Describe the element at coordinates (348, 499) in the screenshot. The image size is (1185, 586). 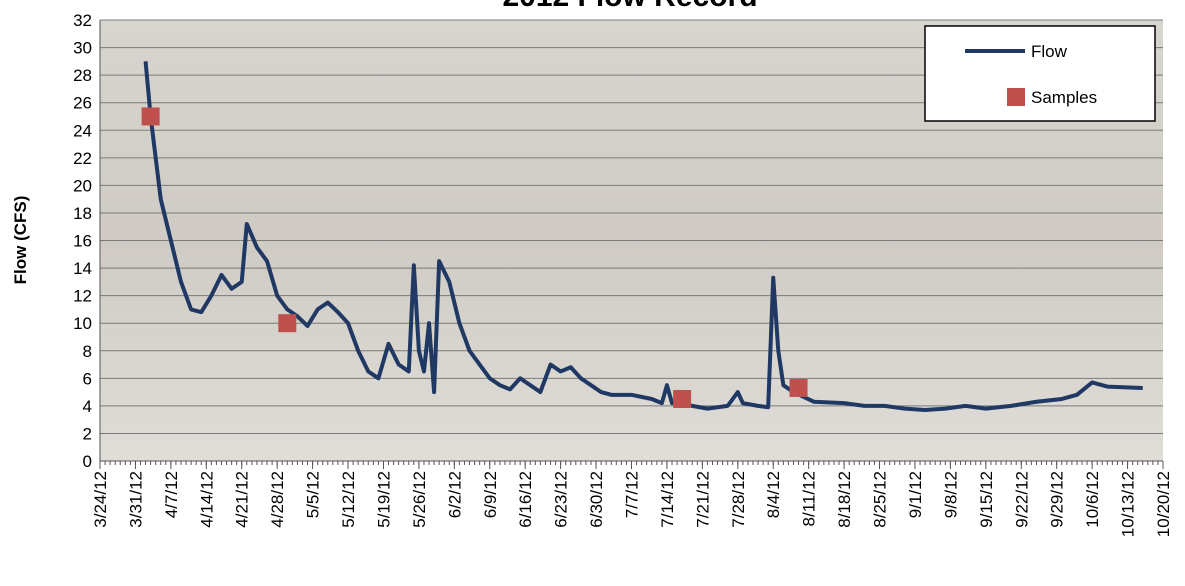
I see `x-tick-label: 5/12/12` at that location.